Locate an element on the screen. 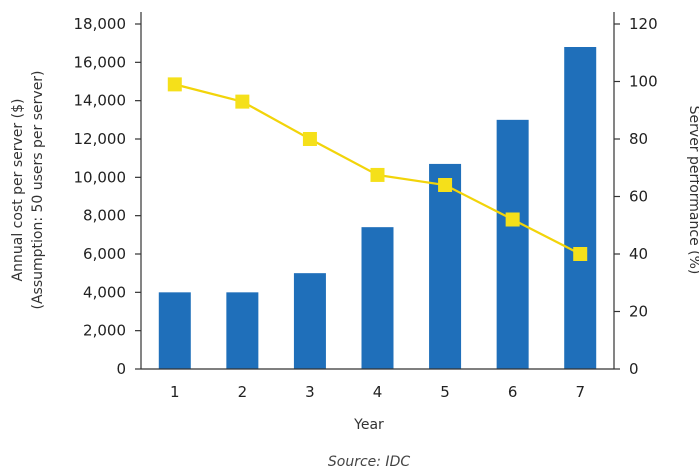  y2-tick-label: 60 is located at coordinates (638, 197).